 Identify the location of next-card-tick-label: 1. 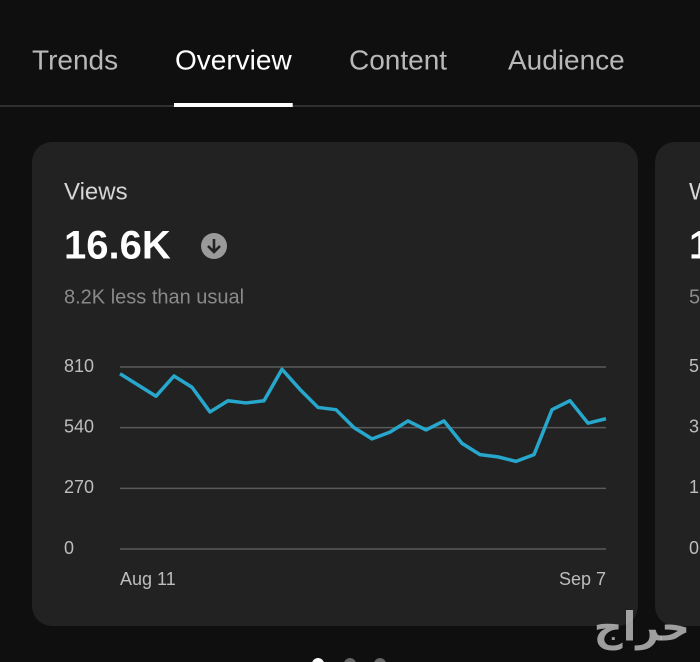
(694, 487).